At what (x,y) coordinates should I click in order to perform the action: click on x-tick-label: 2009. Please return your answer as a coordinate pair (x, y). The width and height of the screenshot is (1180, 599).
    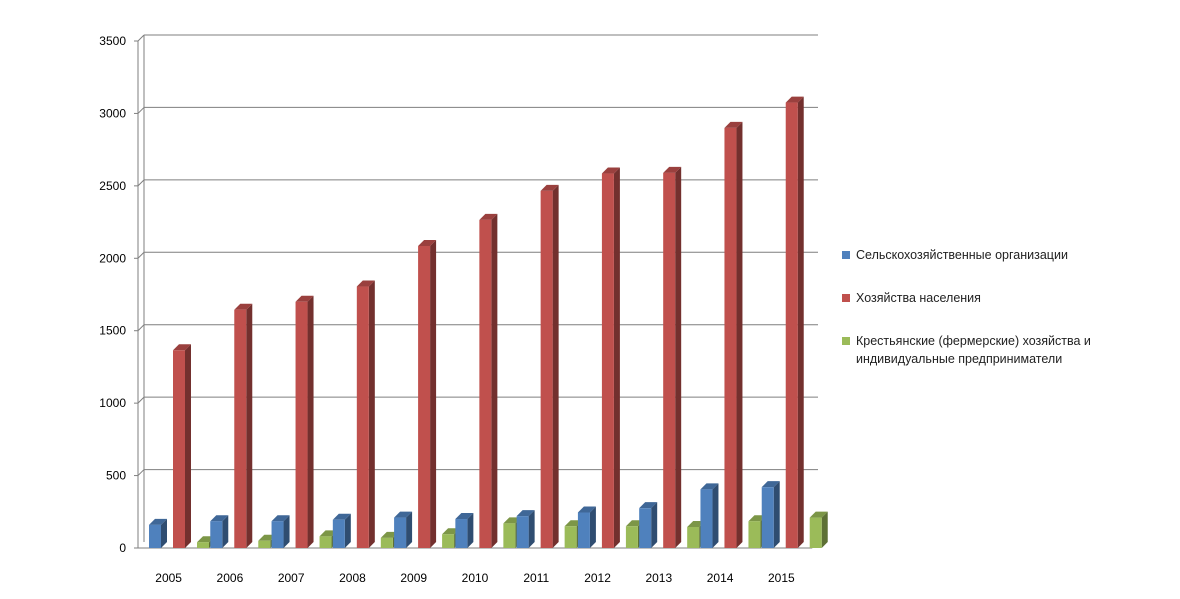
    Looking at the image, I should click on (413, 578).